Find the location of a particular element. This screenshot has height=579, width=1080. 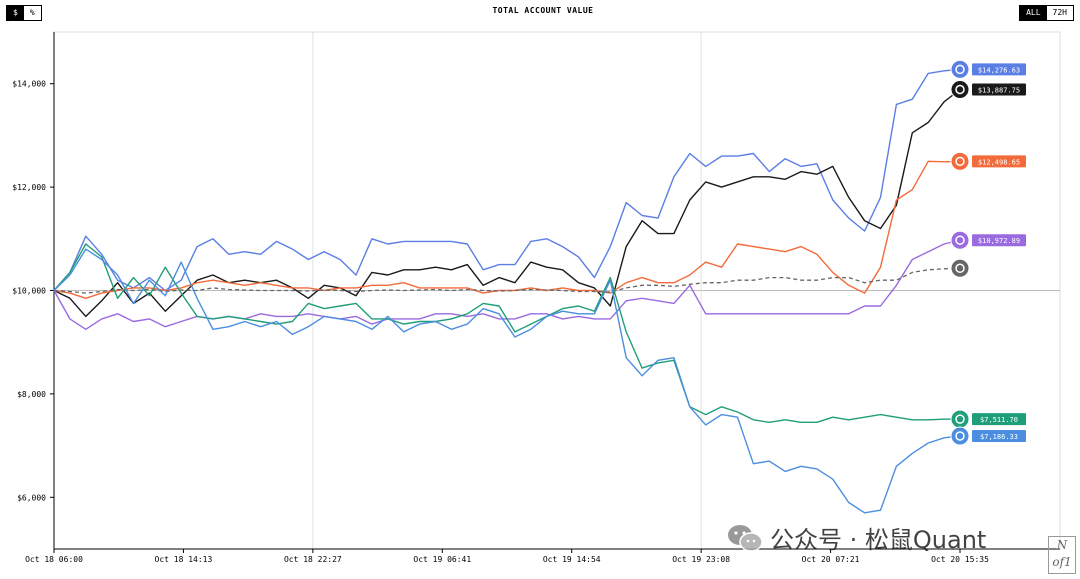

y-tick-label: $14,000 is located at coordinates (29, 84).